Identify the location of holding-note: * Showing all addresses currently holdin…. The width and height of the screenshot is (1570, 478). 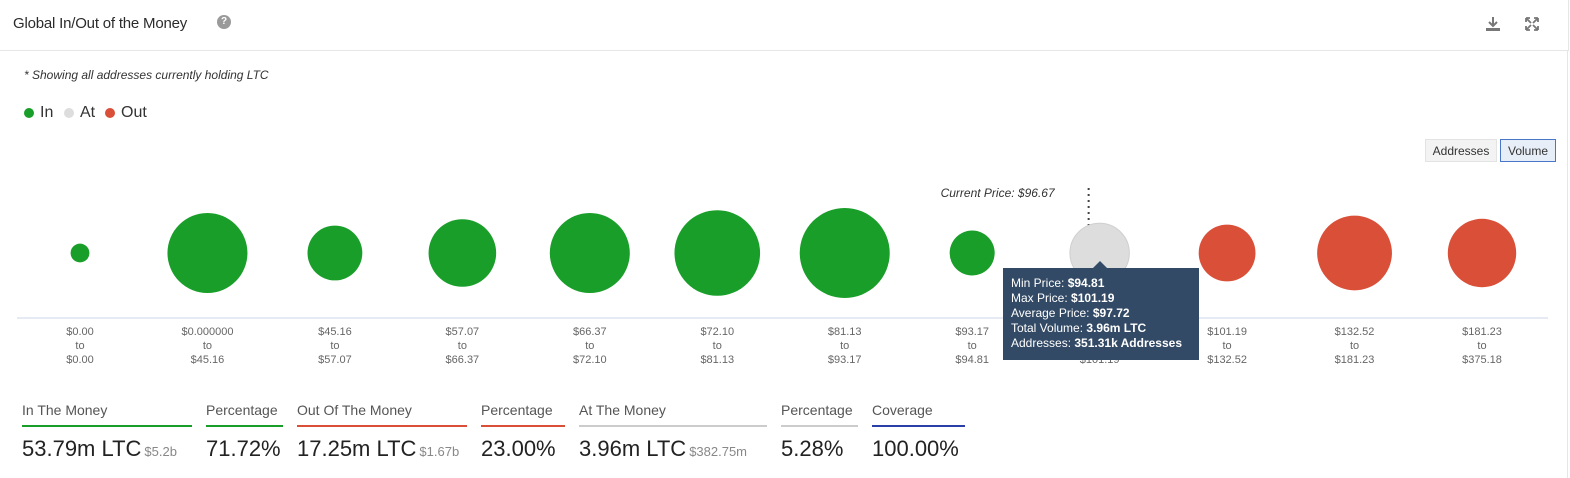
(146, 75).